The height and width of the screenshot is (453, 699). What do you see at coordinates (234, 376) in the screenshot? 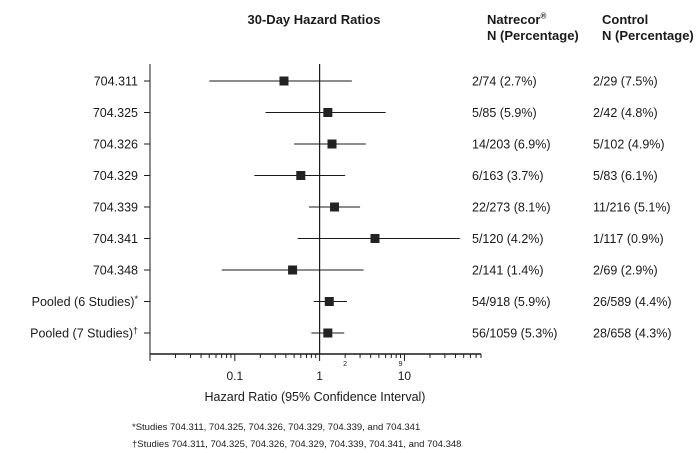
I see `x-tick-label: 0.1` at bounding box center [234, 376].